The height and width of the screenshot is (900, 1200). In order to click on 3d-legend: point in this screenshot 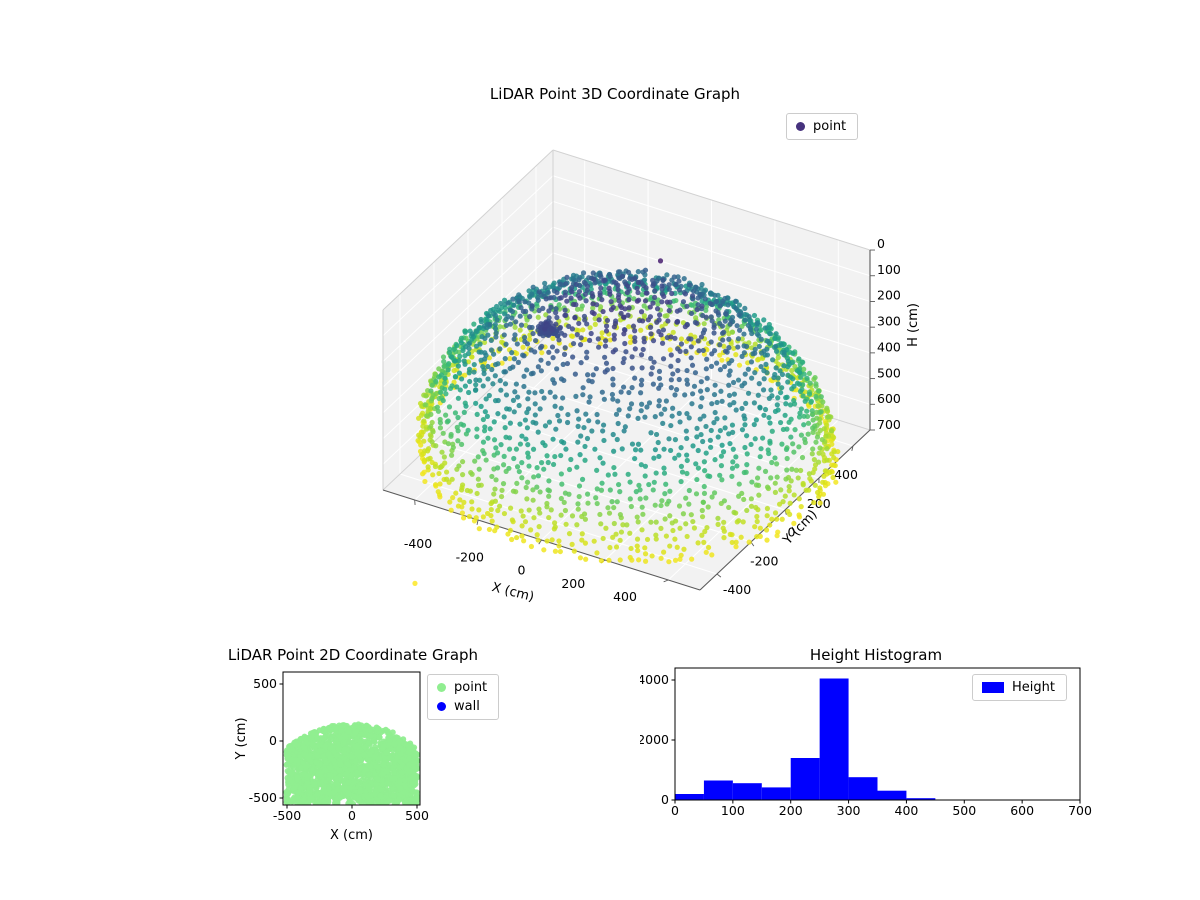, I will do `click(822, 126)`.